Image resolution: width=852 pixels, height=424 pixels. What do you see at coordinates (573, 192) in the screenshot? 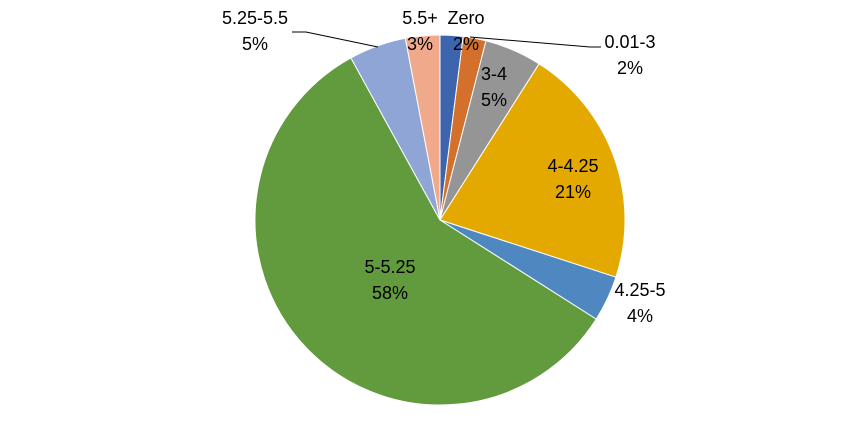
I see `slice-value-label: 21%` at bounding box center [573, 192].